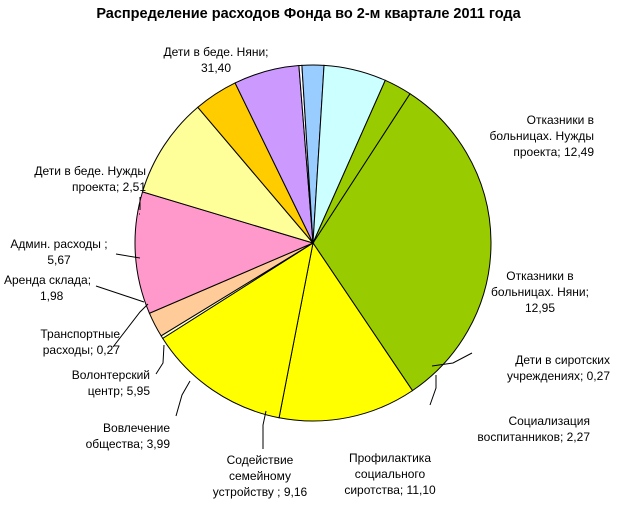  What do you see at coordinates (216, 60) in the screenshot?
I see `label-deti-v-bede-nyani: Дети в беде. Няни; 31,40` at bounding box center [216, 60].